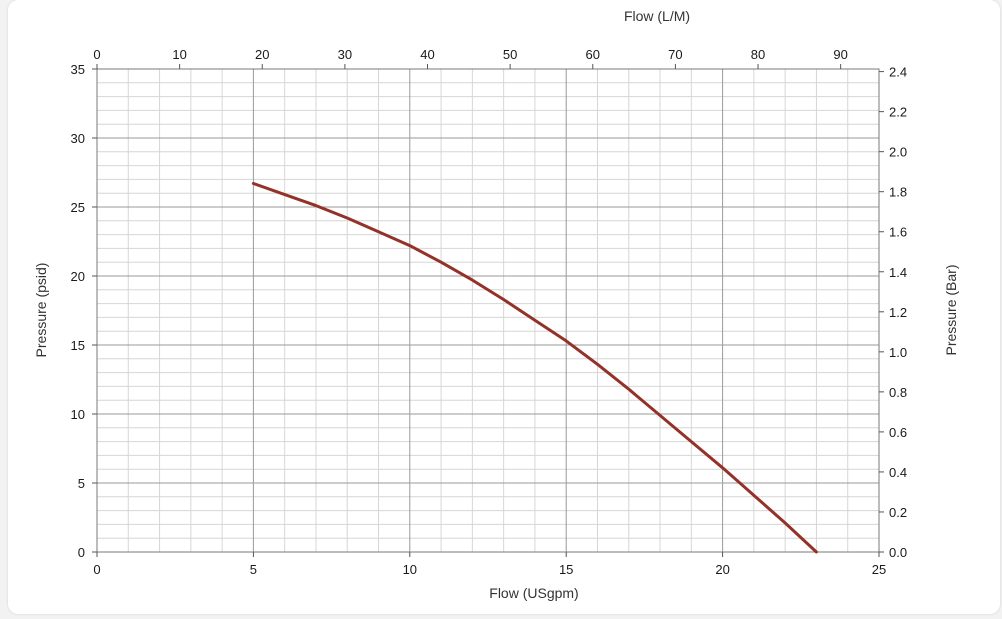 Image resolution: width=1002 pixels, height=619 pixels. I want to click on x-tick-label: 5, so click(253, 569).